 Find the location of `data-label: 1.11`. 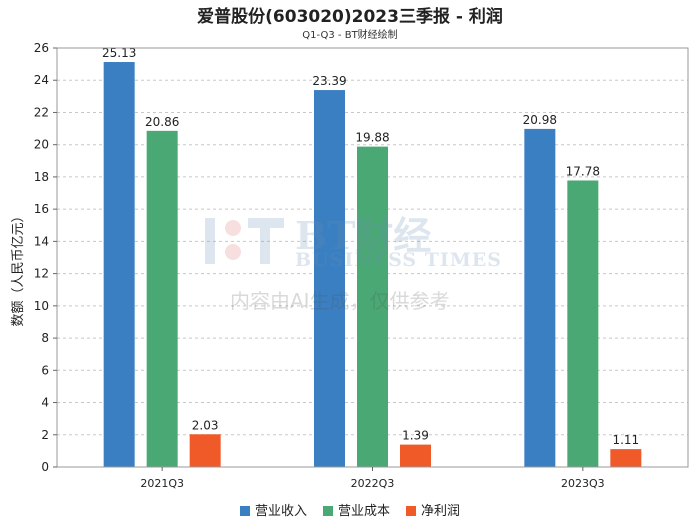

data-label: 1.11 is located at coordinates (625, 440).